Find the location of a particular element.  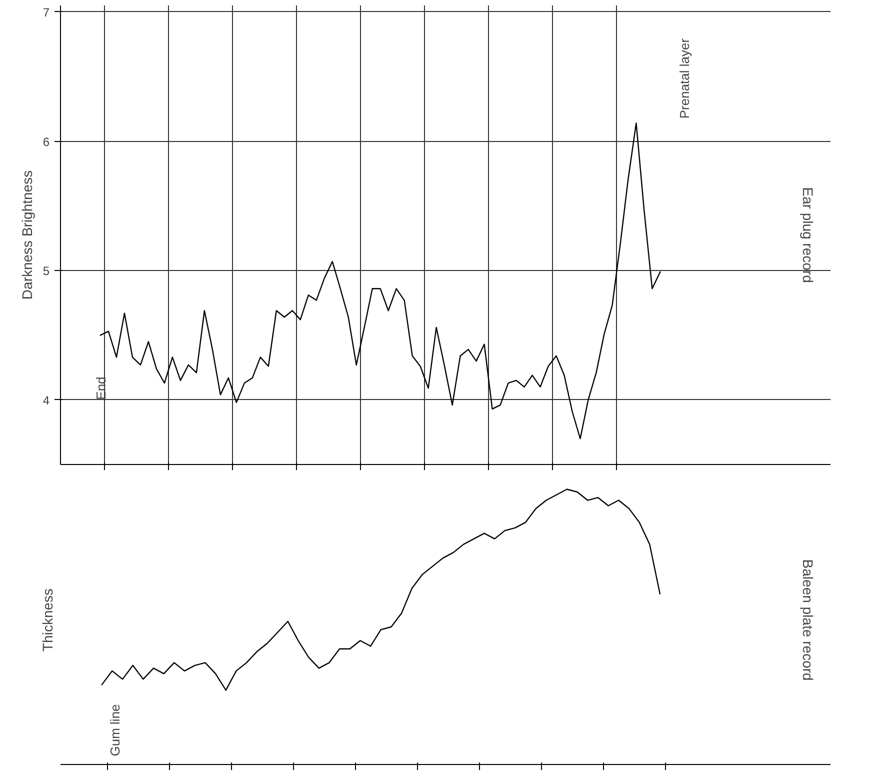

y-axis-title: Darkness Brightness is located at coordinates (26, 235).